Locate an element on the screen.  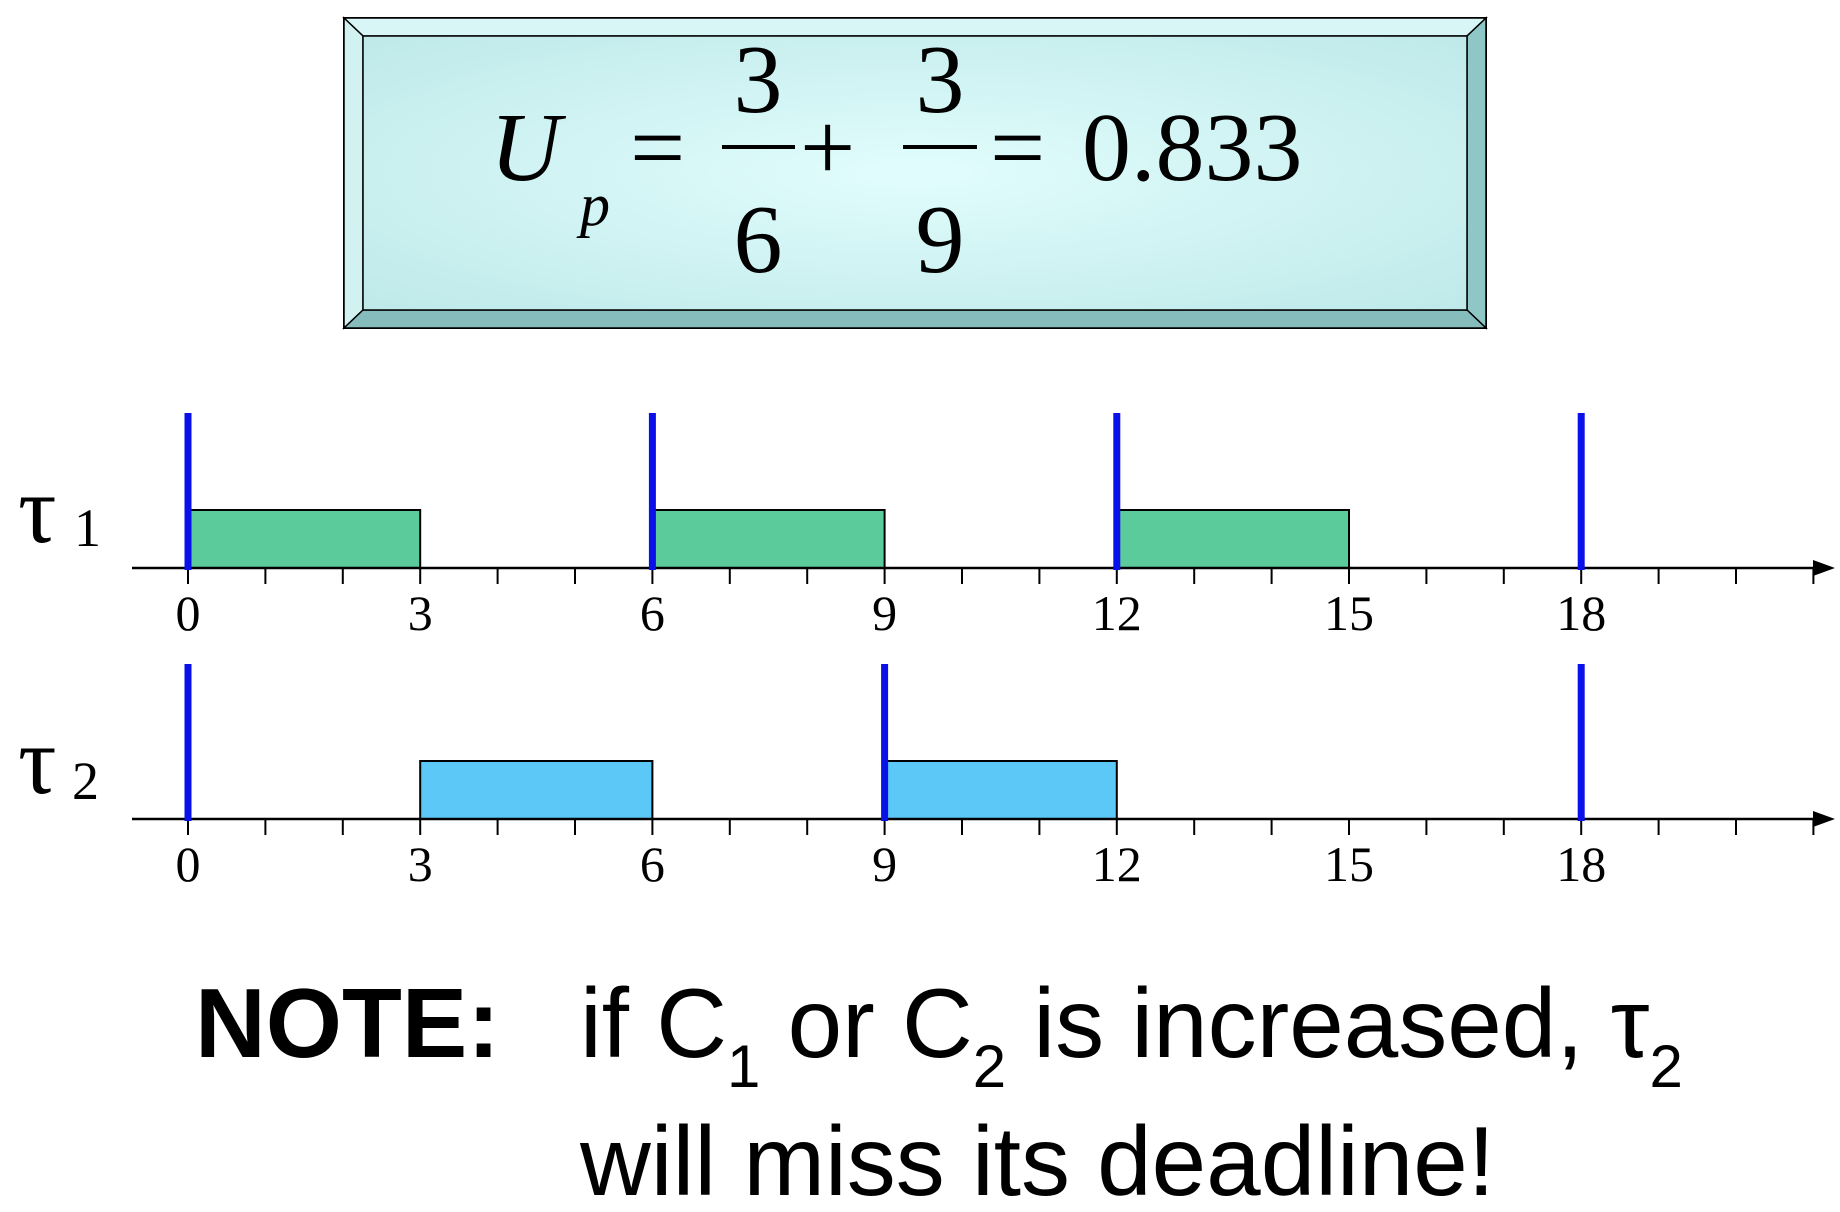
note-sub-2: 2 is located at coordinates (989, 1066).